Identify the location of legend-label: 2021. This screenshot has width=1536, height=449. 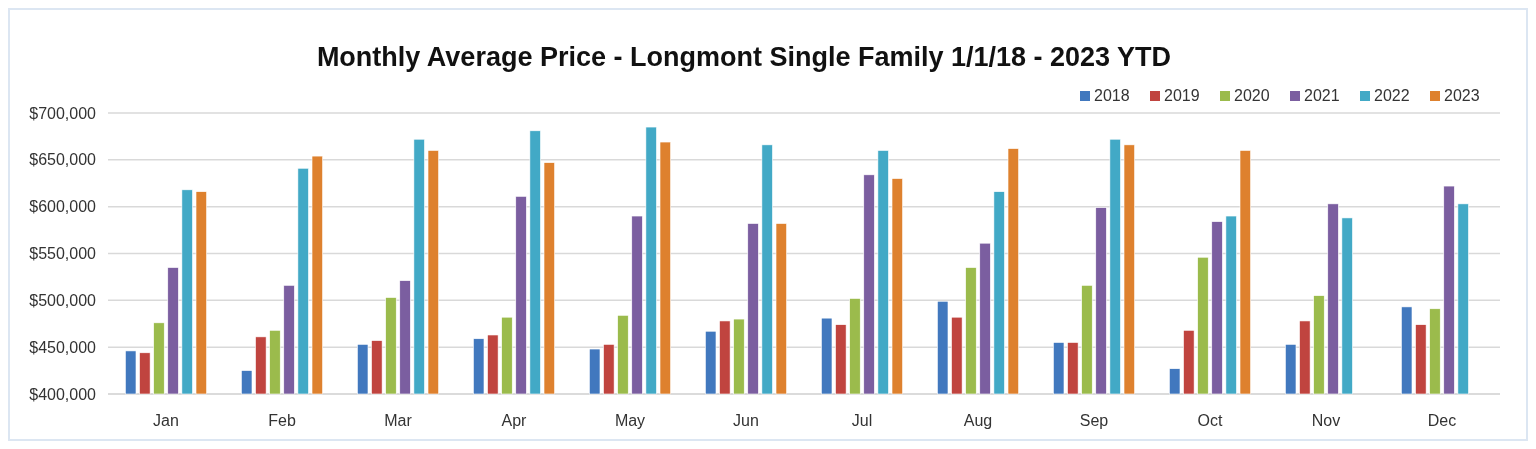
(1322, 95).